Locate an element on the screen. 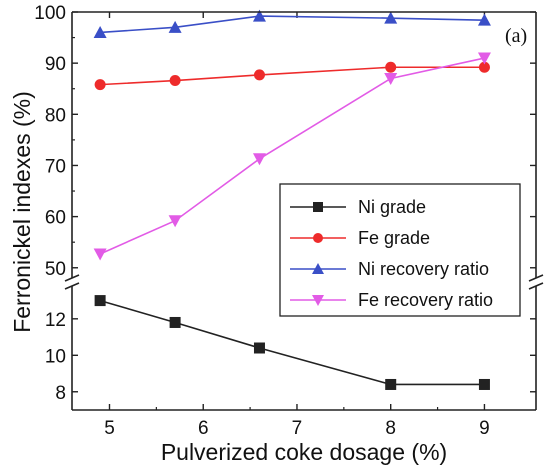 This screenshot has width=550, height=472. y-axis-title: Ferronickel indexes (%) is located at coordinates (22, 212).